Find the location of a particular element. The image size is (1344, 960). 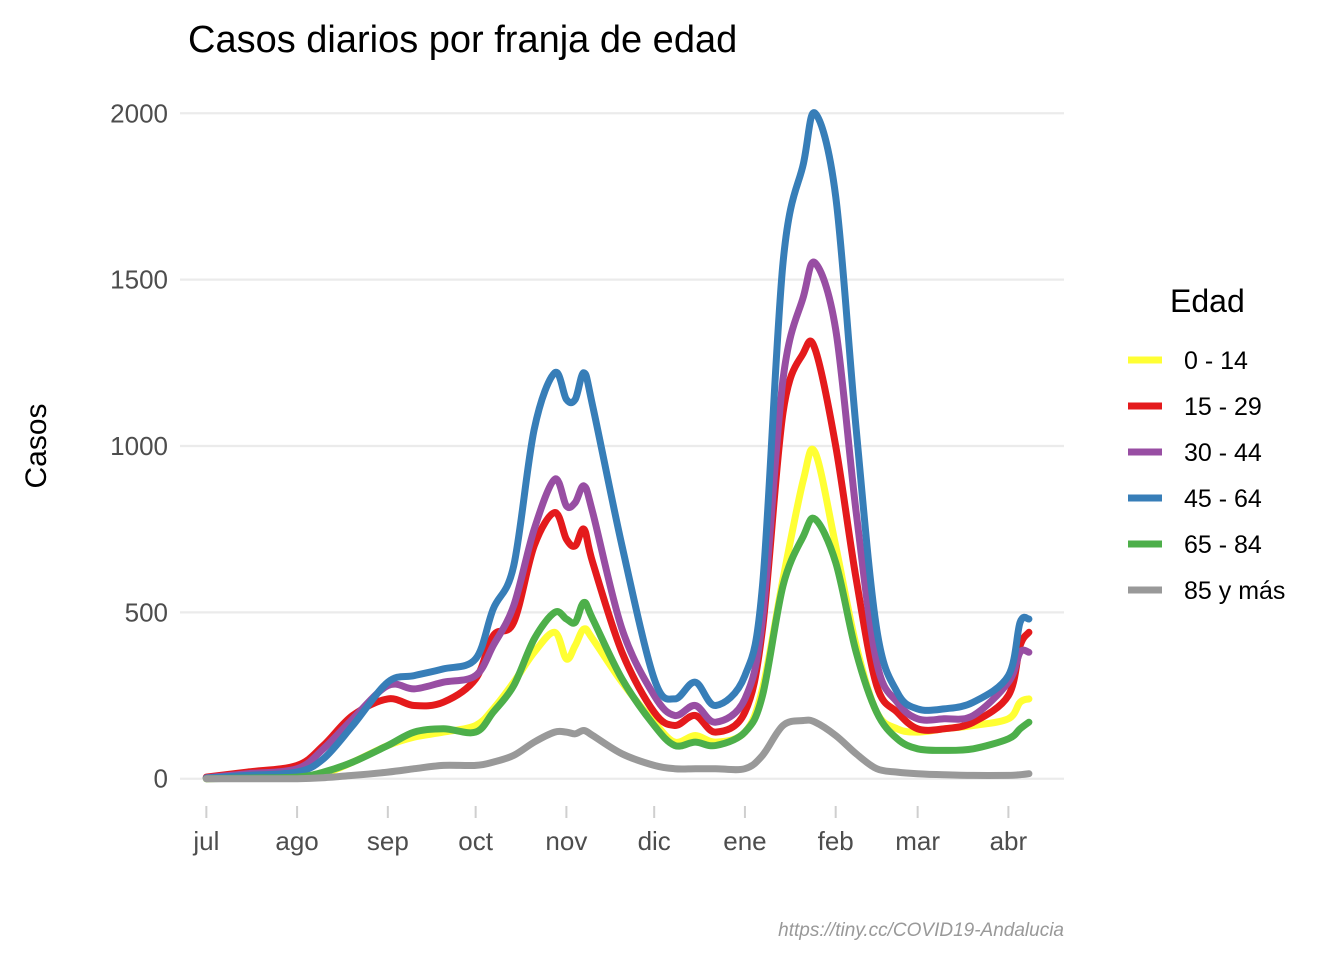

x-tick-label: ene is located at coordinates (744, 841).